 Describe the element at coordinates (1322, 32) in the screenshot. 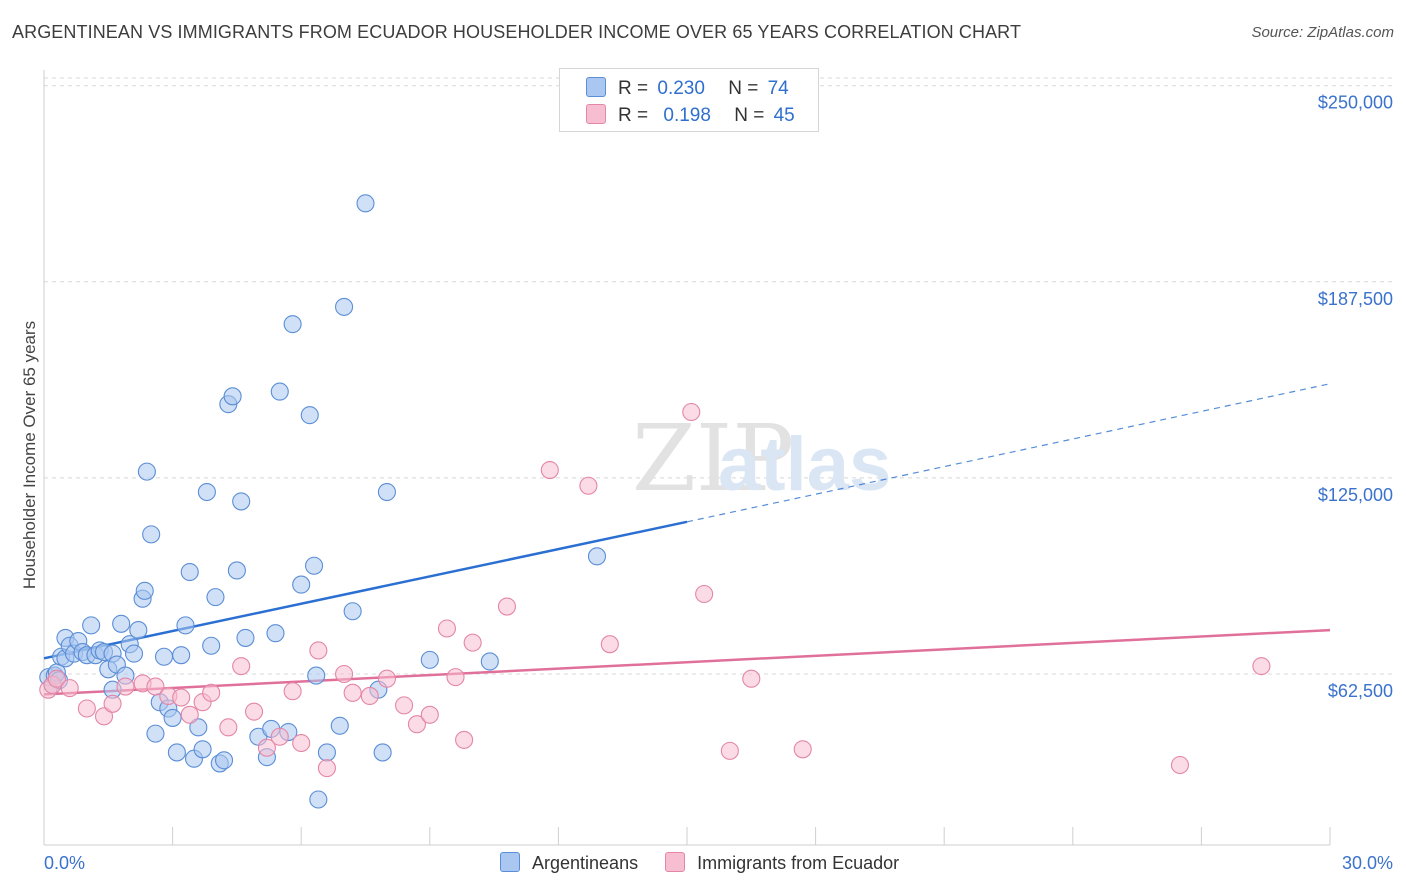

I see `source-label: Source: ZipAtlas.com` at that location.